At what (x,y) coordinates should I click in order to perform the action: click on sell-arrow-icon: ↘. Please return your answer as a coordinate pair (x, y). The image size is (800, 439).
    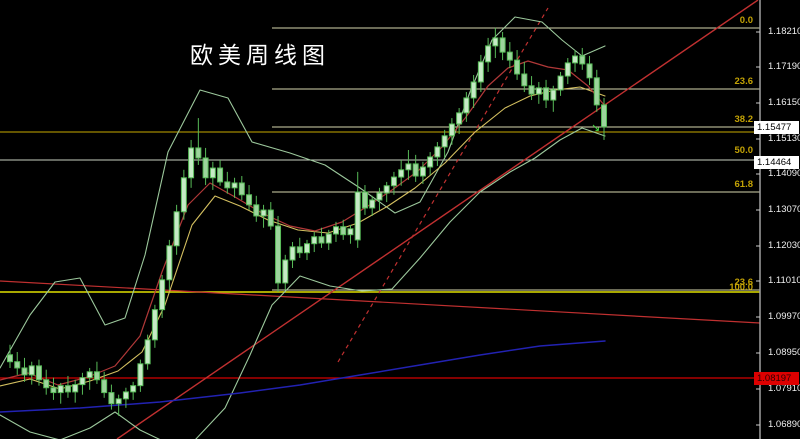
    Looking at the image, I should click on (595, 128).